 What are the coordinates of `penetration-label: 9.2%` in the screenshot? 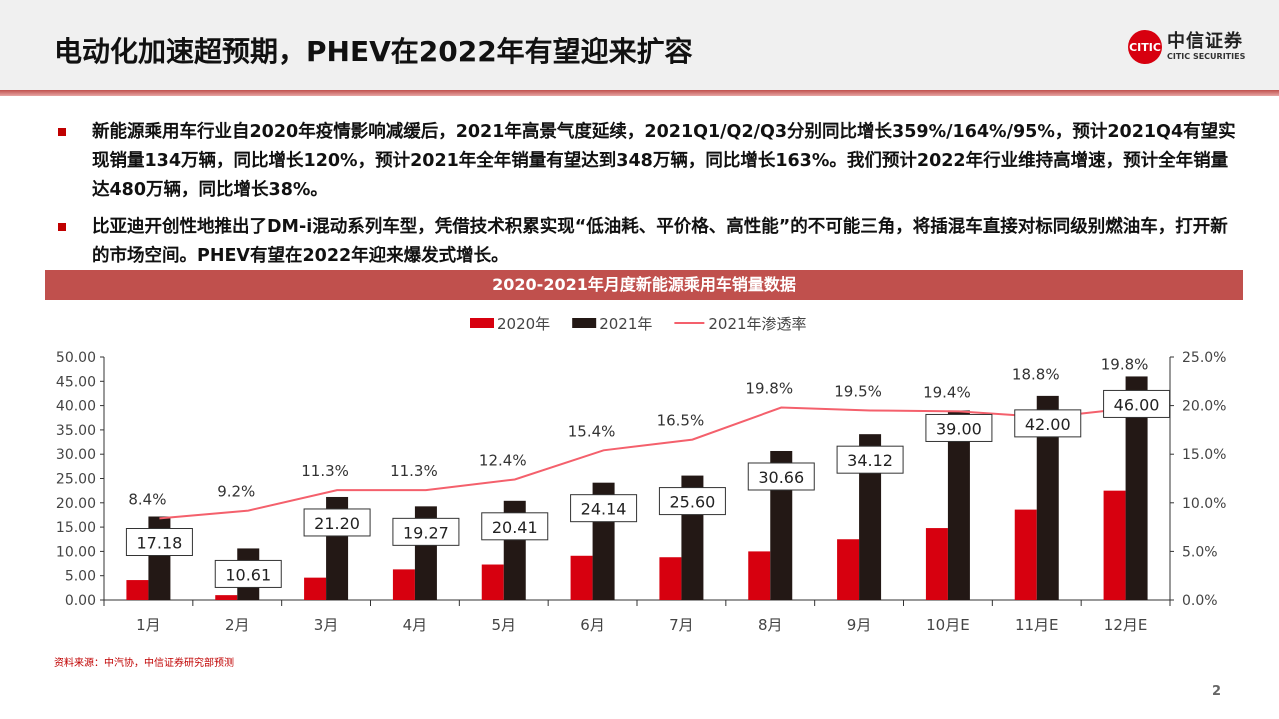 It's located at (236, 492).